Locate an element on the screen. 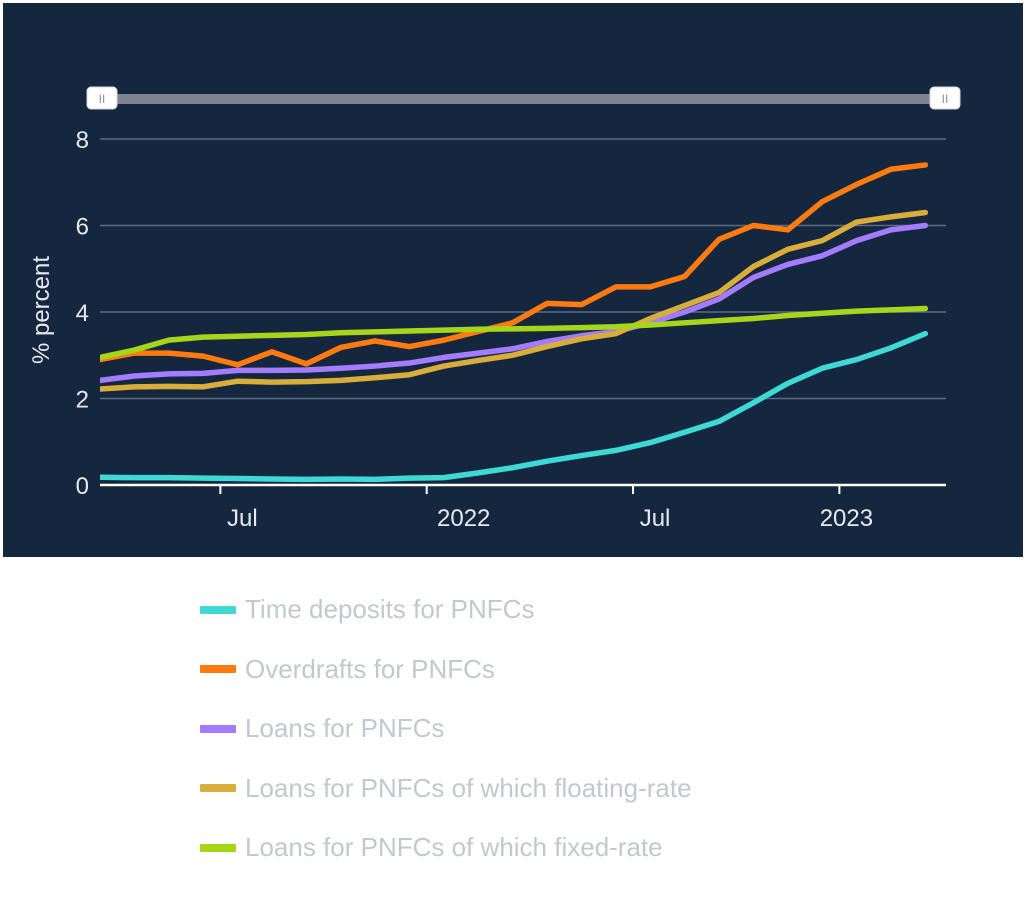 The image size is (1025, 899). series-line-loans-for-pnfcs-of-which-fixed-rate is located at coordinates (514, 333).